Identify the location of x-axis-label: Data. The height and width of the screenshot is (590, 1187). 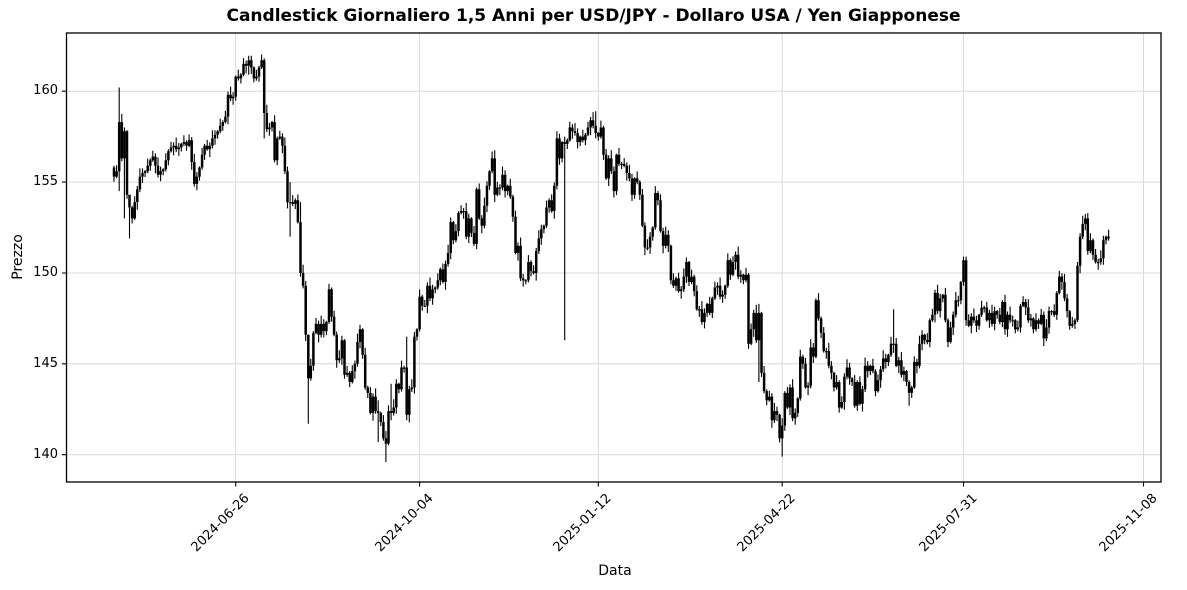
(615, 571).